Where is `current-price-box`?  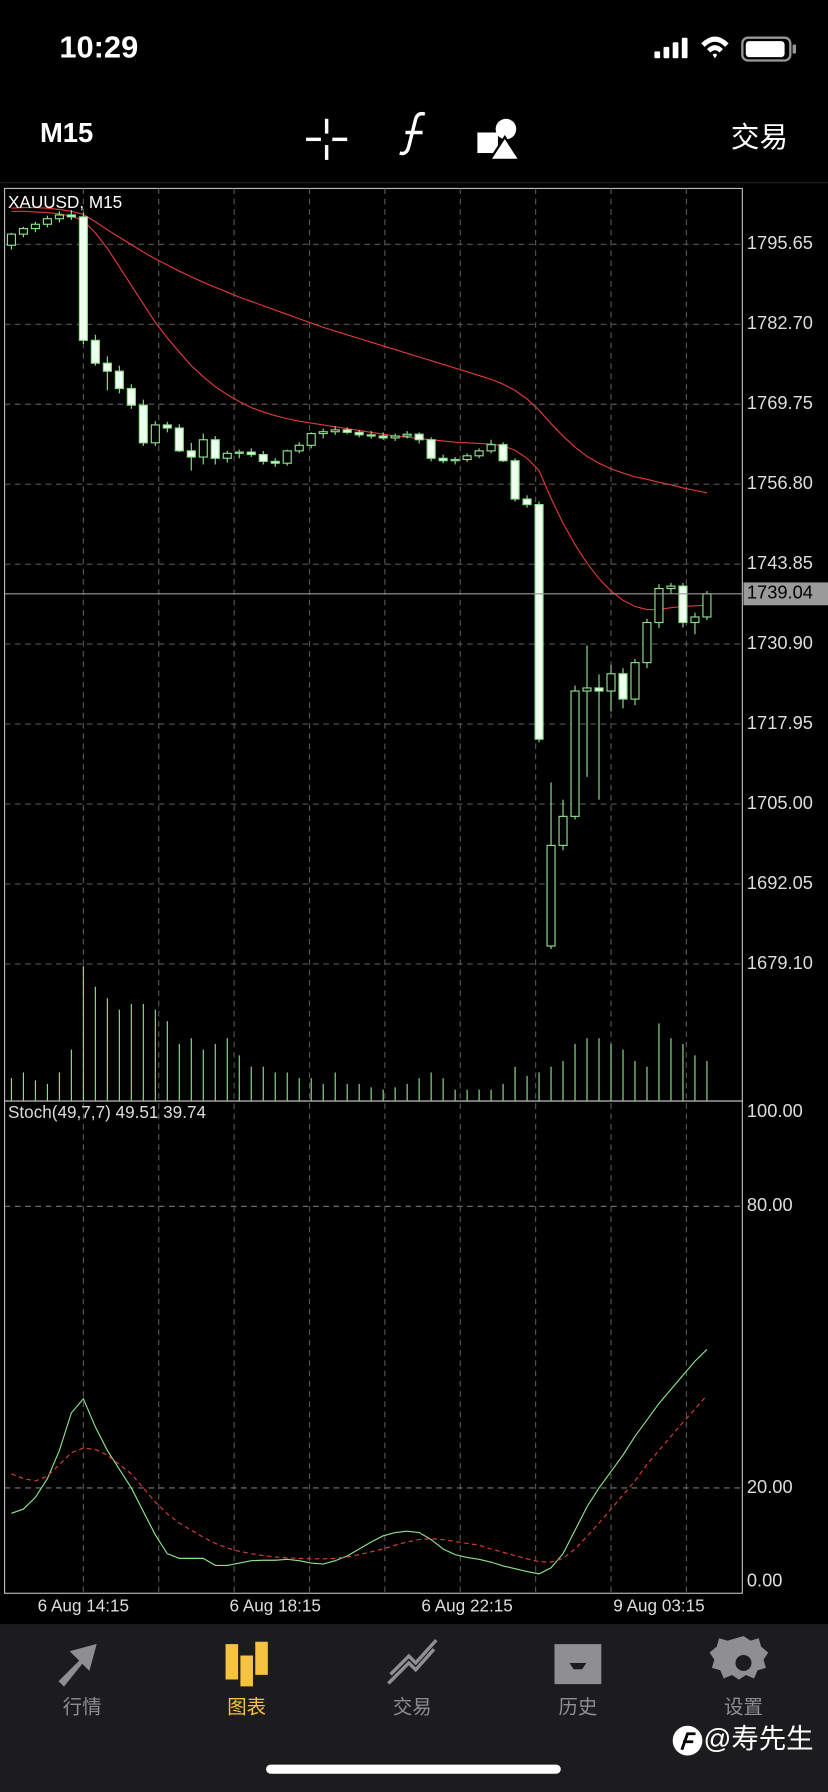 current-price-box is located at coordinates (785, 594).